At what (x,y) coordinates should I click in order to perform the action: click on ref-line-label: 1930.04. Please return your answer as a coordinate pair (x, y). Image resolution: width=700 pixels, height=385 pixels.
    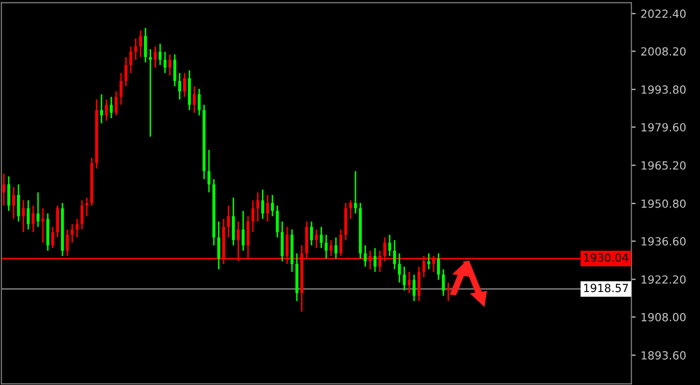
    Looking at the image, I should click on (606, 257).